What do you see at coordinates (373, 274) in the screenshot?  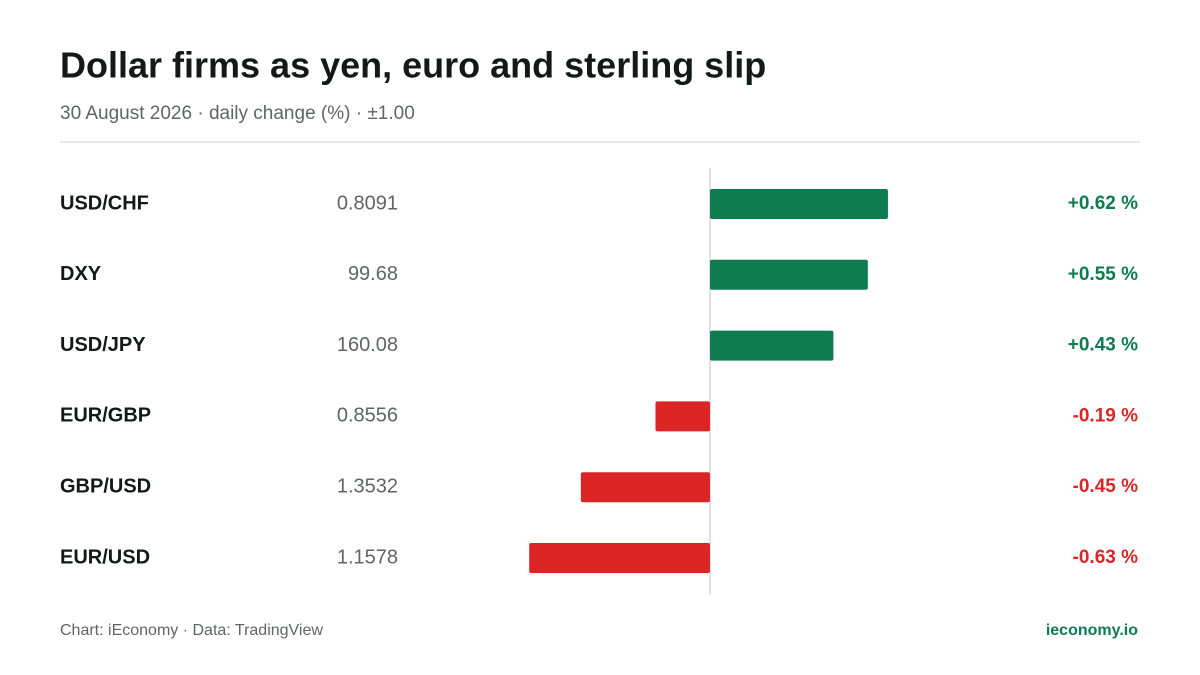 I see `price-label: 99.68` at bounding box center [373, 274].